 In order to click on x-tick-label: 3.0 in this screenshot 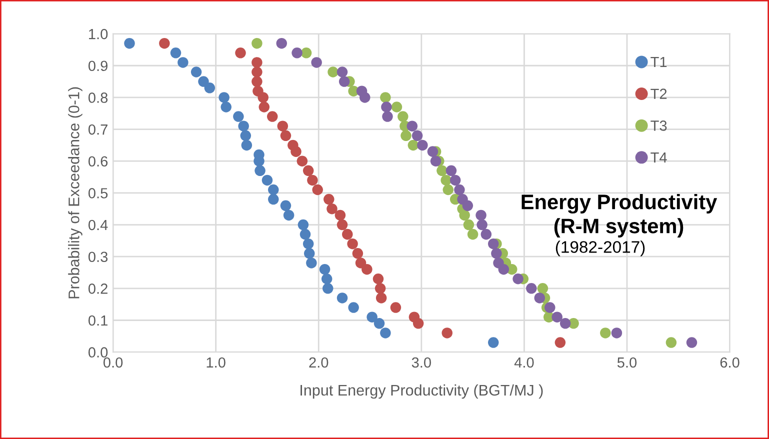, I will do `click(421, 362)`.